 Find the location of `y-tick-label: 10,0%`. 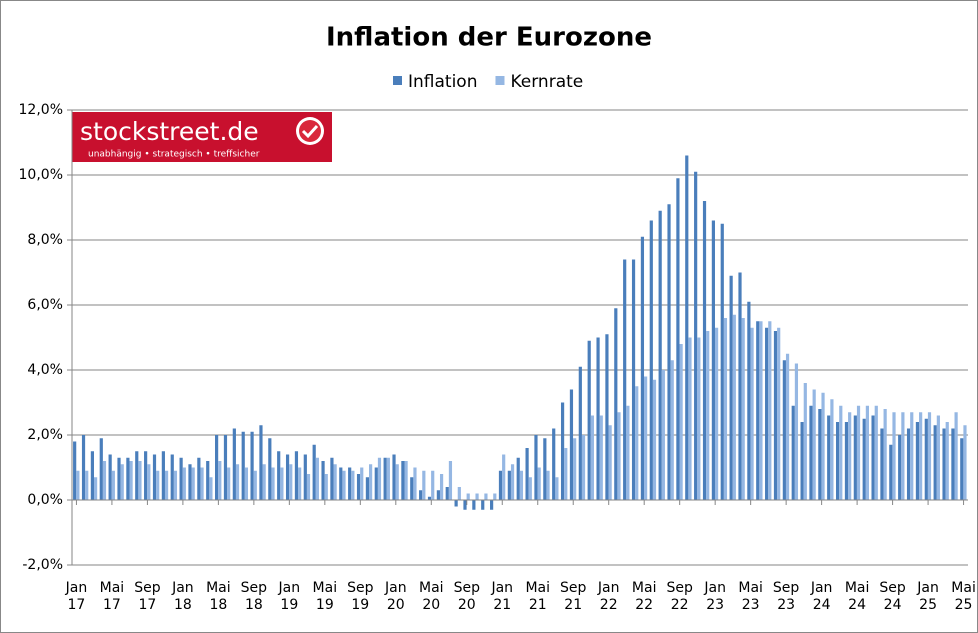

y-tick-label: 10,0% is located at coordinates (41, 175).